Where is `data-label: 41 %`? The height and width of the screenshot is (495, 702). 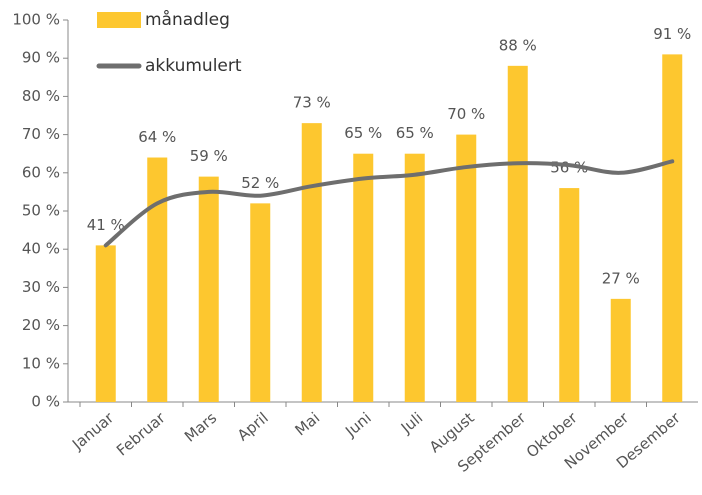
data-label: 41 % is located at coordinates (106, 225).